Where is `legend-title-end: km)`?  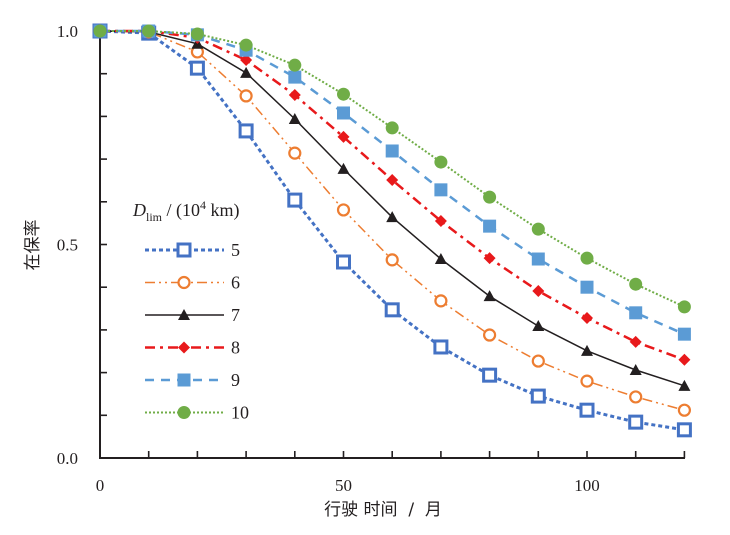
legend-title-end: km) is located at coordinates (223, 210).